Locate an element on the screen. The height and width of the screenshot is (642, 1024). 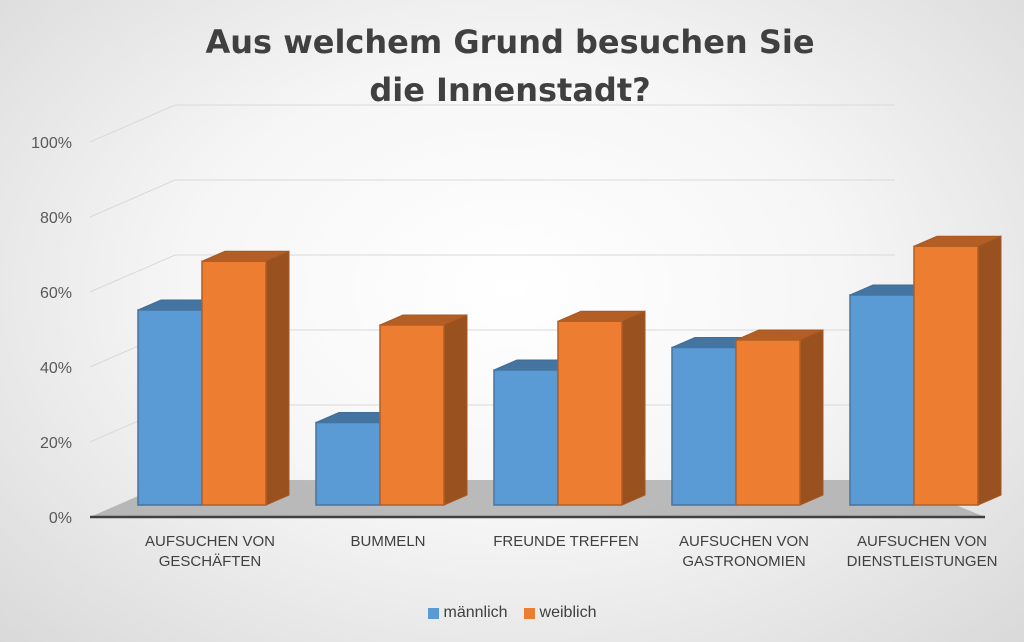
y-tick-label: 80% is located at coordinates (56, 218).